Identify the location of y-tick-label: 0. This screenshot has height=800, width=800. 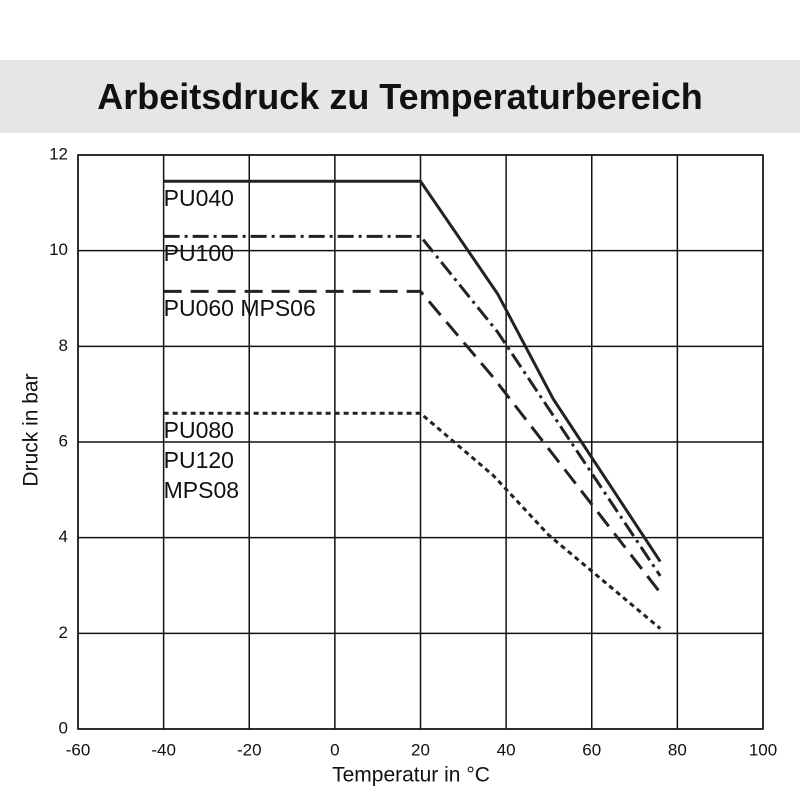
(63, 727).